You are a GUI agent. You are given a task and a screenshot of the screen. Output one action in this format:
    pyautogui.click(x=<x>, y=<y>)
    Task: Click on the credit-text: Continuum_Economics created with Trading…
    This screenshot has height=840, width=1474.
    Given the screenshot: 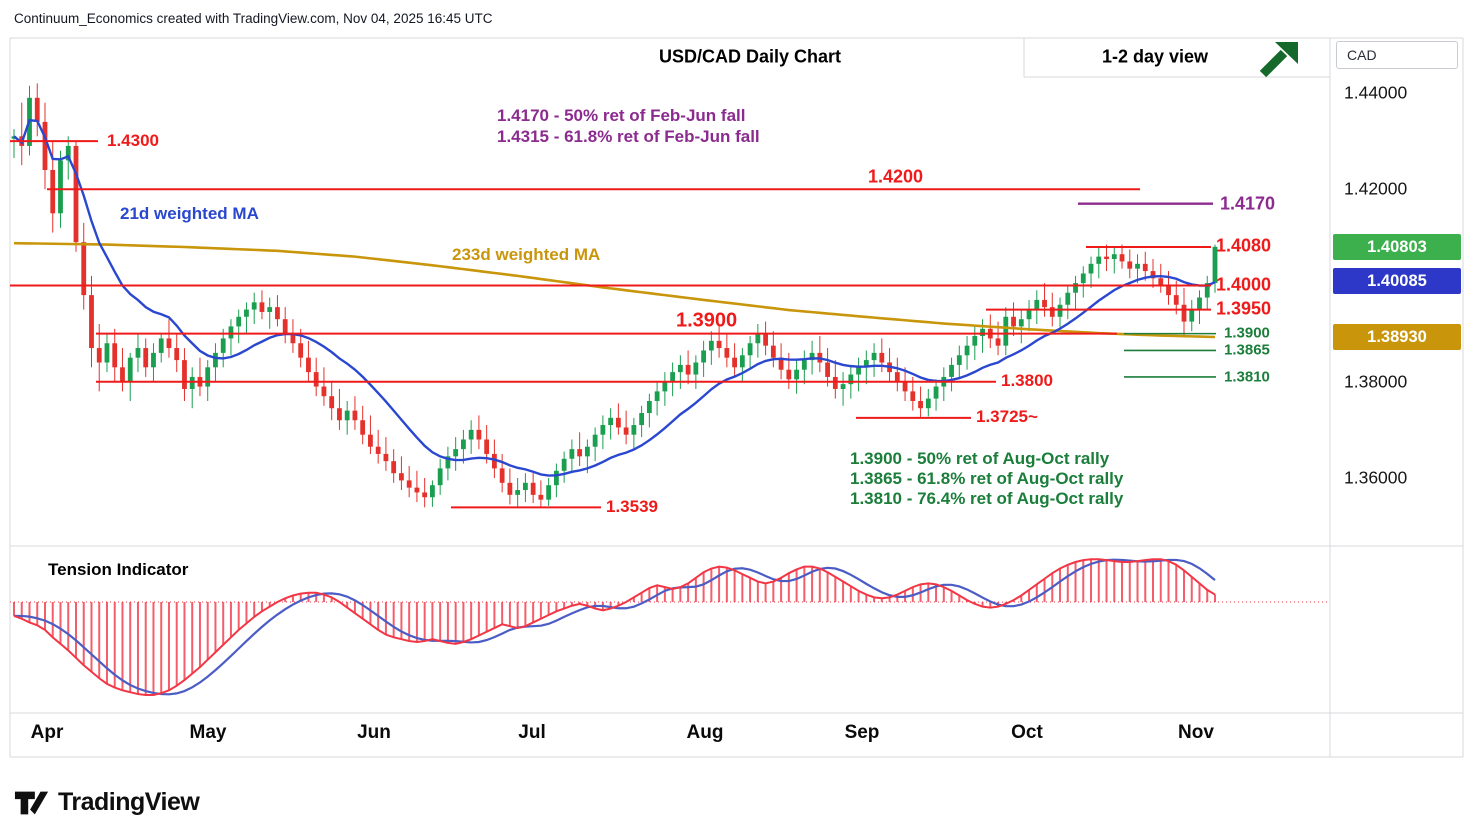 What is the action you would take?
    pyautogui.click(x=253, y=18)
    